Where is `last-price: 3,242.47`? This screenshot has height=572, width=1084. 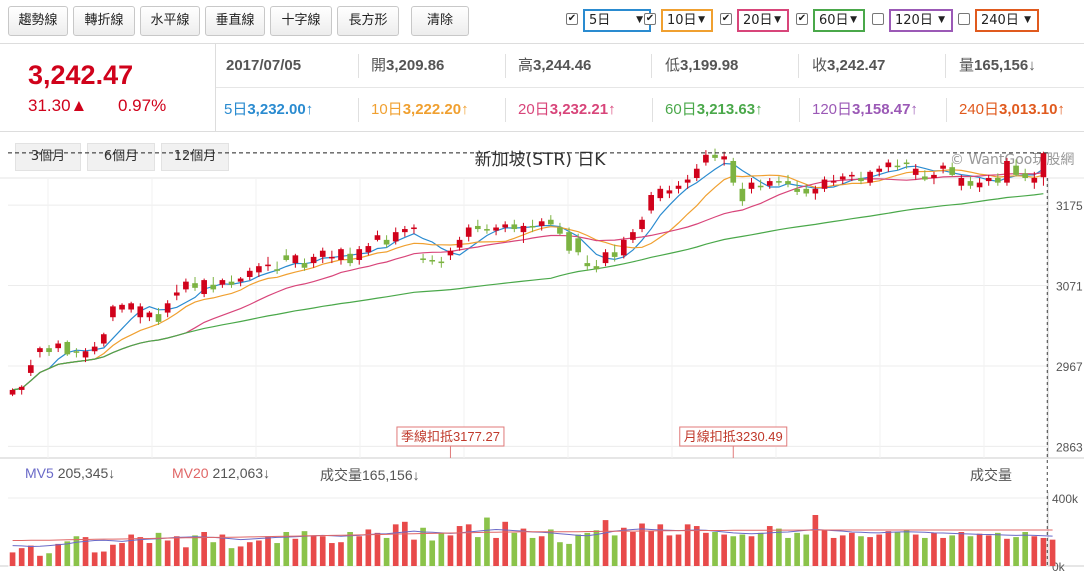
last-price: 3,242.47 is located at coordinates (81, 75).